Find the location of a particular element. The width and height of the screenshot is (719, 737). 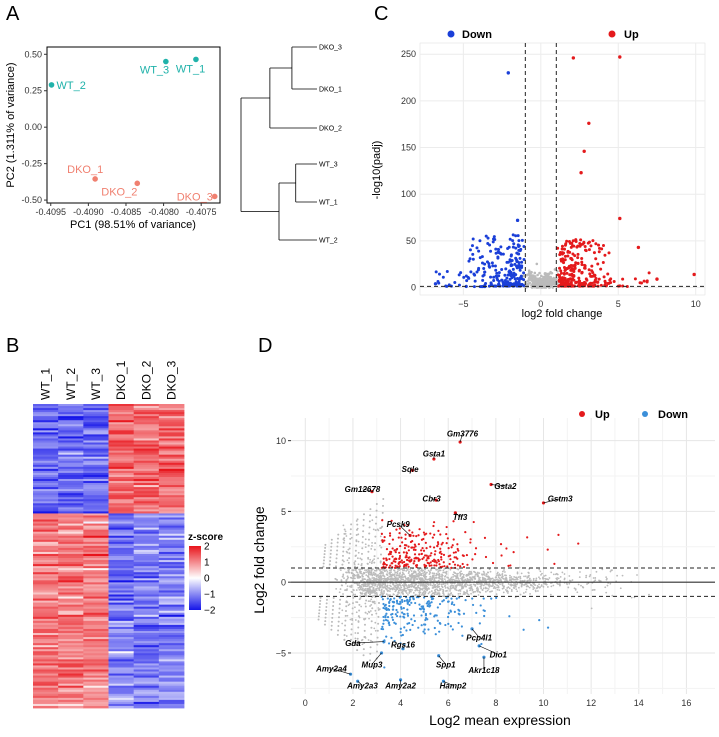

ma-x-tick-label: 2 is located at coordinates (352, 703).